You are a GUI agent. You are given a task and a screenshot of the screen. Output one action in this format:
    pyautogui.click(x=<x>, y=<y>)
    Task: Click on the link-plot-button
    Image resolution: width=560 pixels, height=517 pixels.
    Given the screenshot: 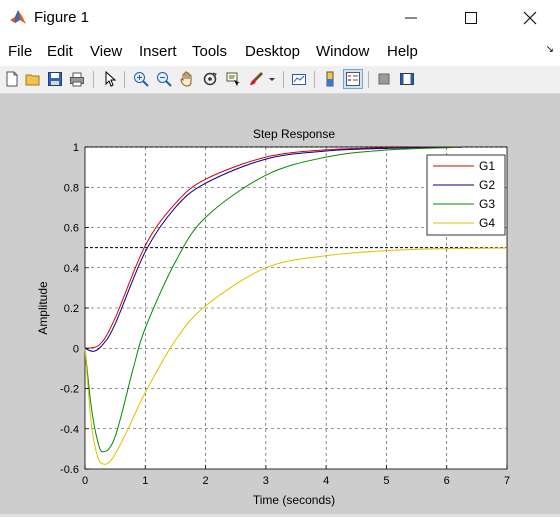 What is the action you would take?
    pyautogui.click(x=299, y=79)
    